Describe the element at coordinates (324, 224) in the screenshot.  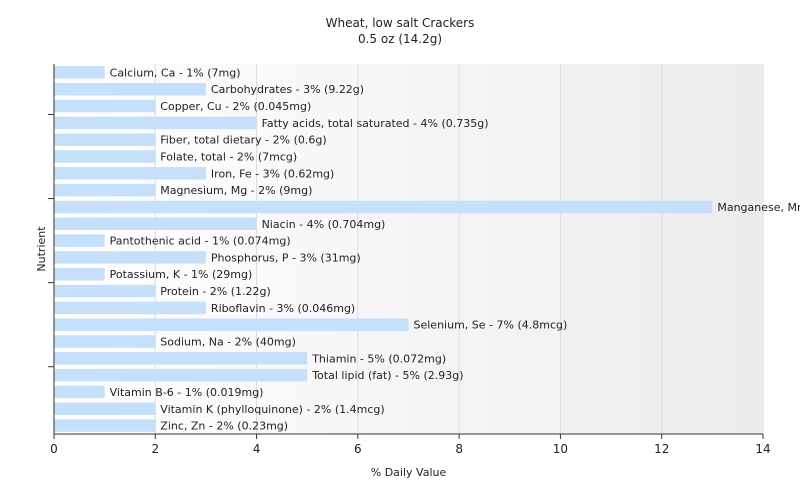
I see `bar-label: Niacin - 4% (0.704mg)` at that location.